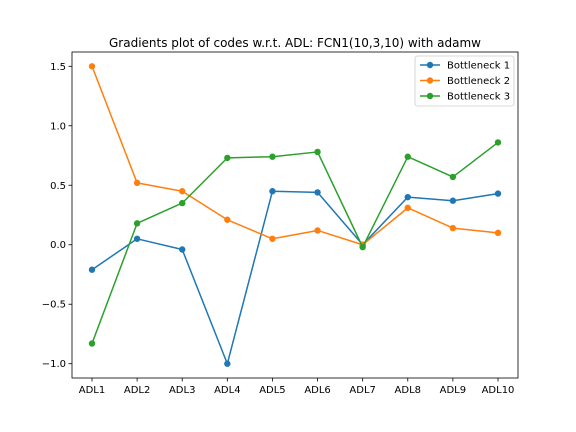 This screenshot has width=576, height=432. I want to click on x-tick-label: ADL2, so click(137, 390).